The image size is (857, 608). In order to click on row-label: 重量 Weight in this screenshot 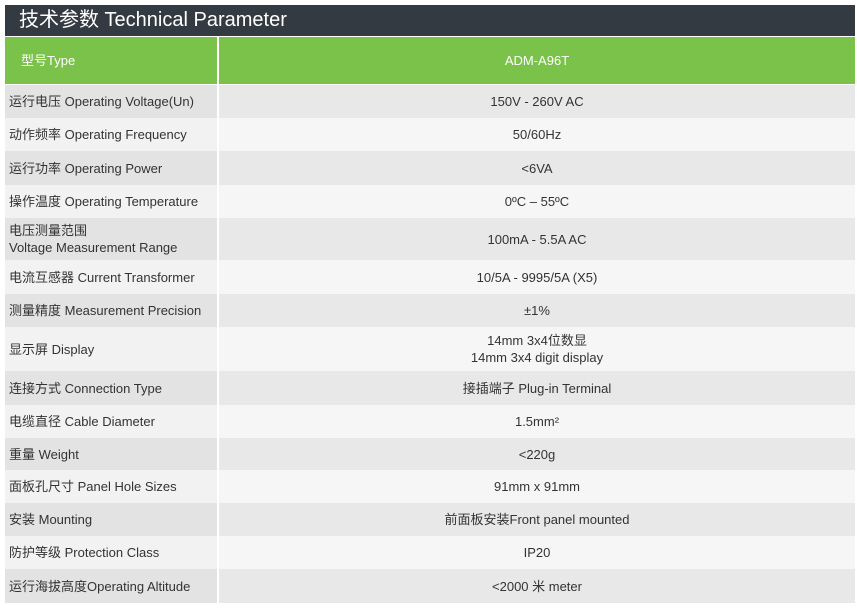, I will do `click(111, 454)`.